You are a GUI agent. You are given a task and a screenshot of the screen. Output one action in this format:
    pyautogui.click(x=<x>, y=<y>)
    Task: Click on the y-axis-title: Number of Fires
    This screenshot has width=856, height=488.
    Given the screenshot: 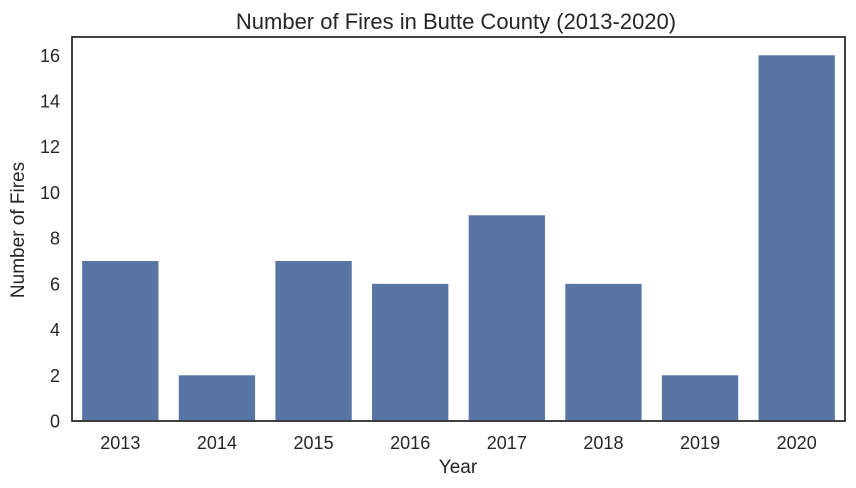 What is the action you would take?
    pyautogui.click(x=18, y=230)
    